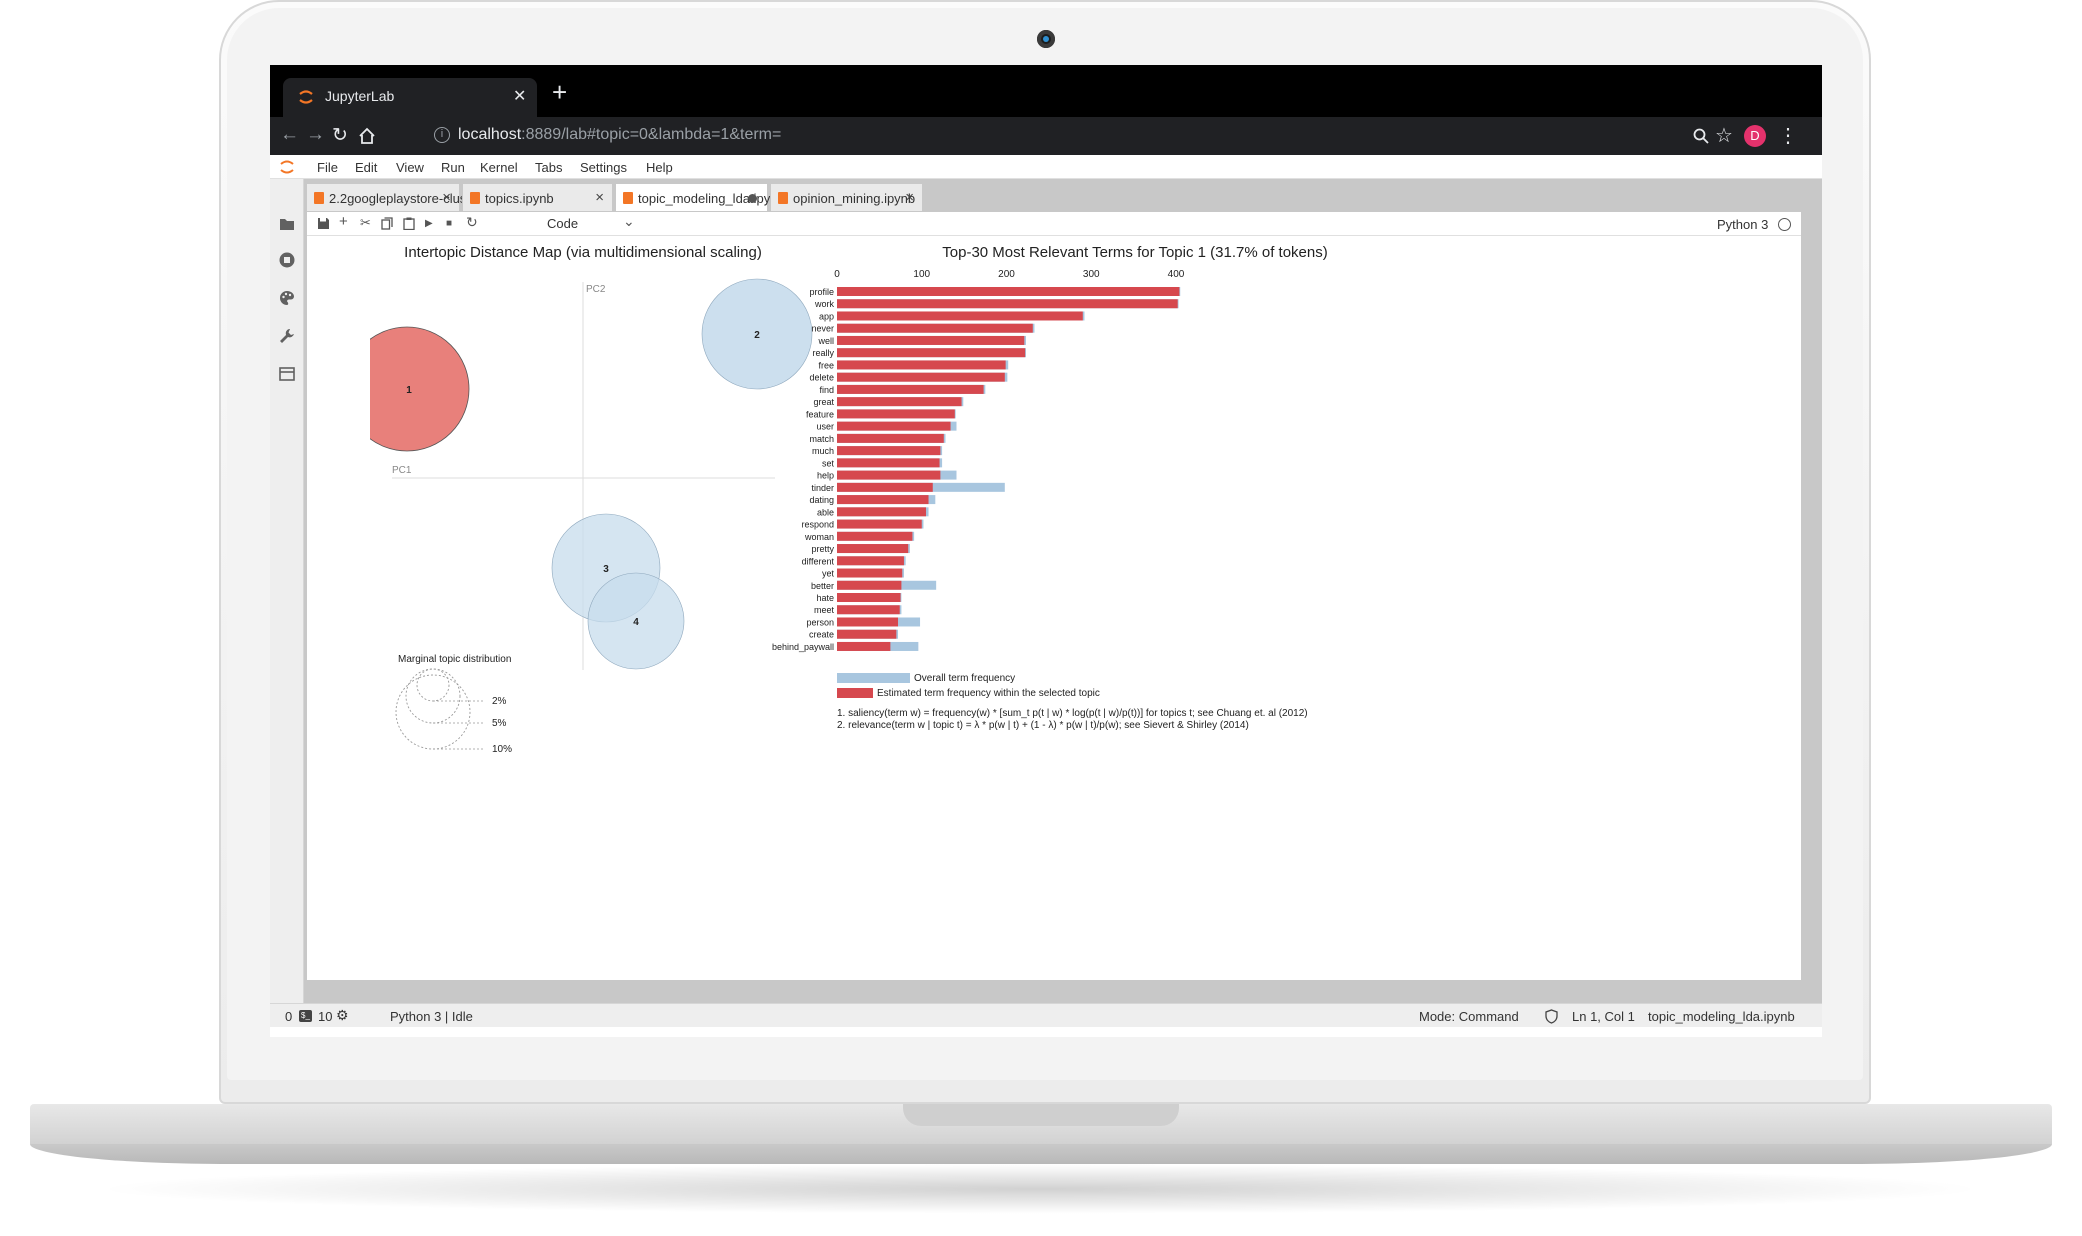 The width and height of the screenshot is (2082, 1236). I want to click on menu-kernel: Kernel, so click(499, 167).